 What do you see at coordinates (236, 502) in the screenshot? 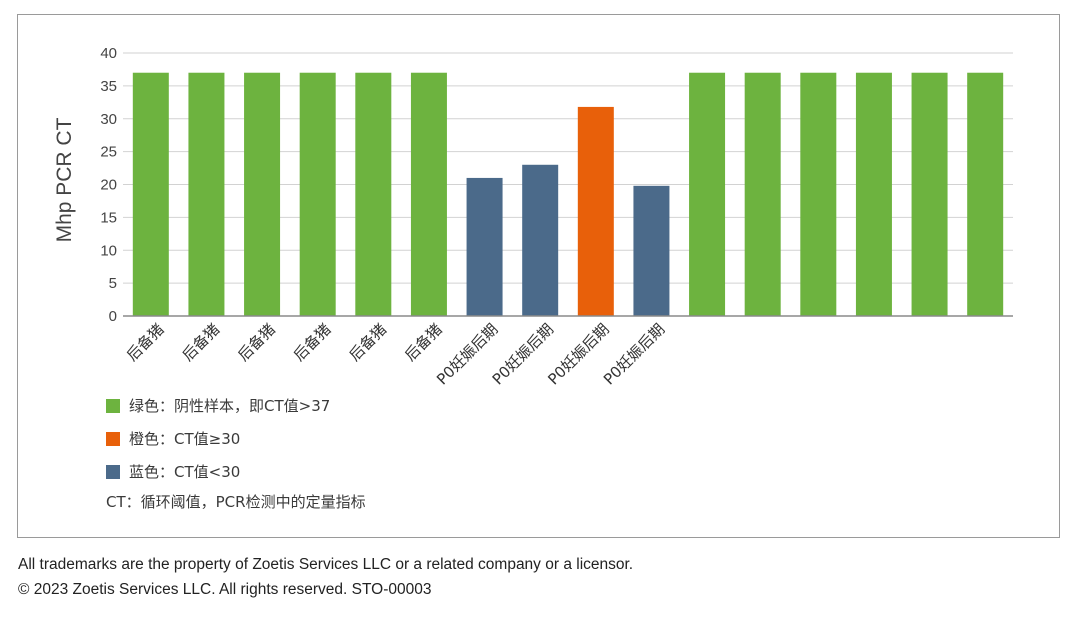
I see `legend-note: CT：循环阈值，PCR检测中的定量指标` at bounding box center [236, 502].